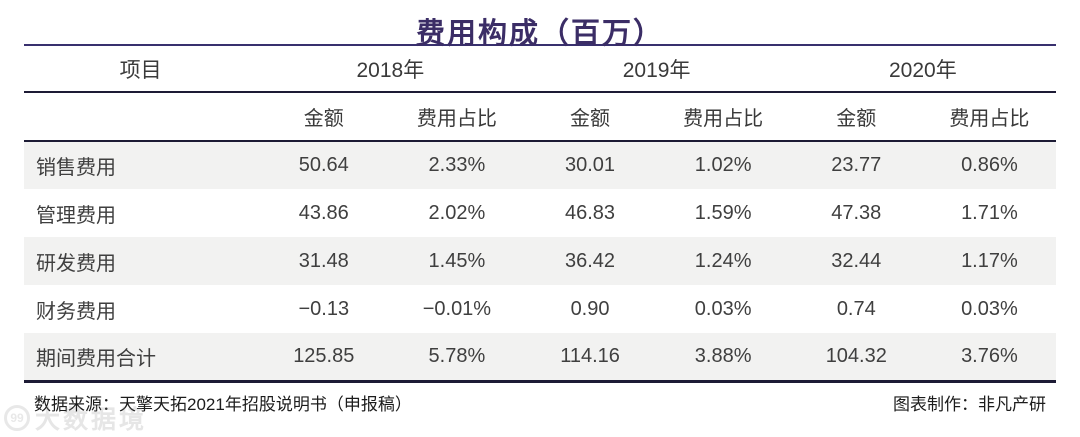  Describe the element at coordinates (457, 117) in the screenshot. I see `sub-header-ratio-2018: 费用占比` at that location.